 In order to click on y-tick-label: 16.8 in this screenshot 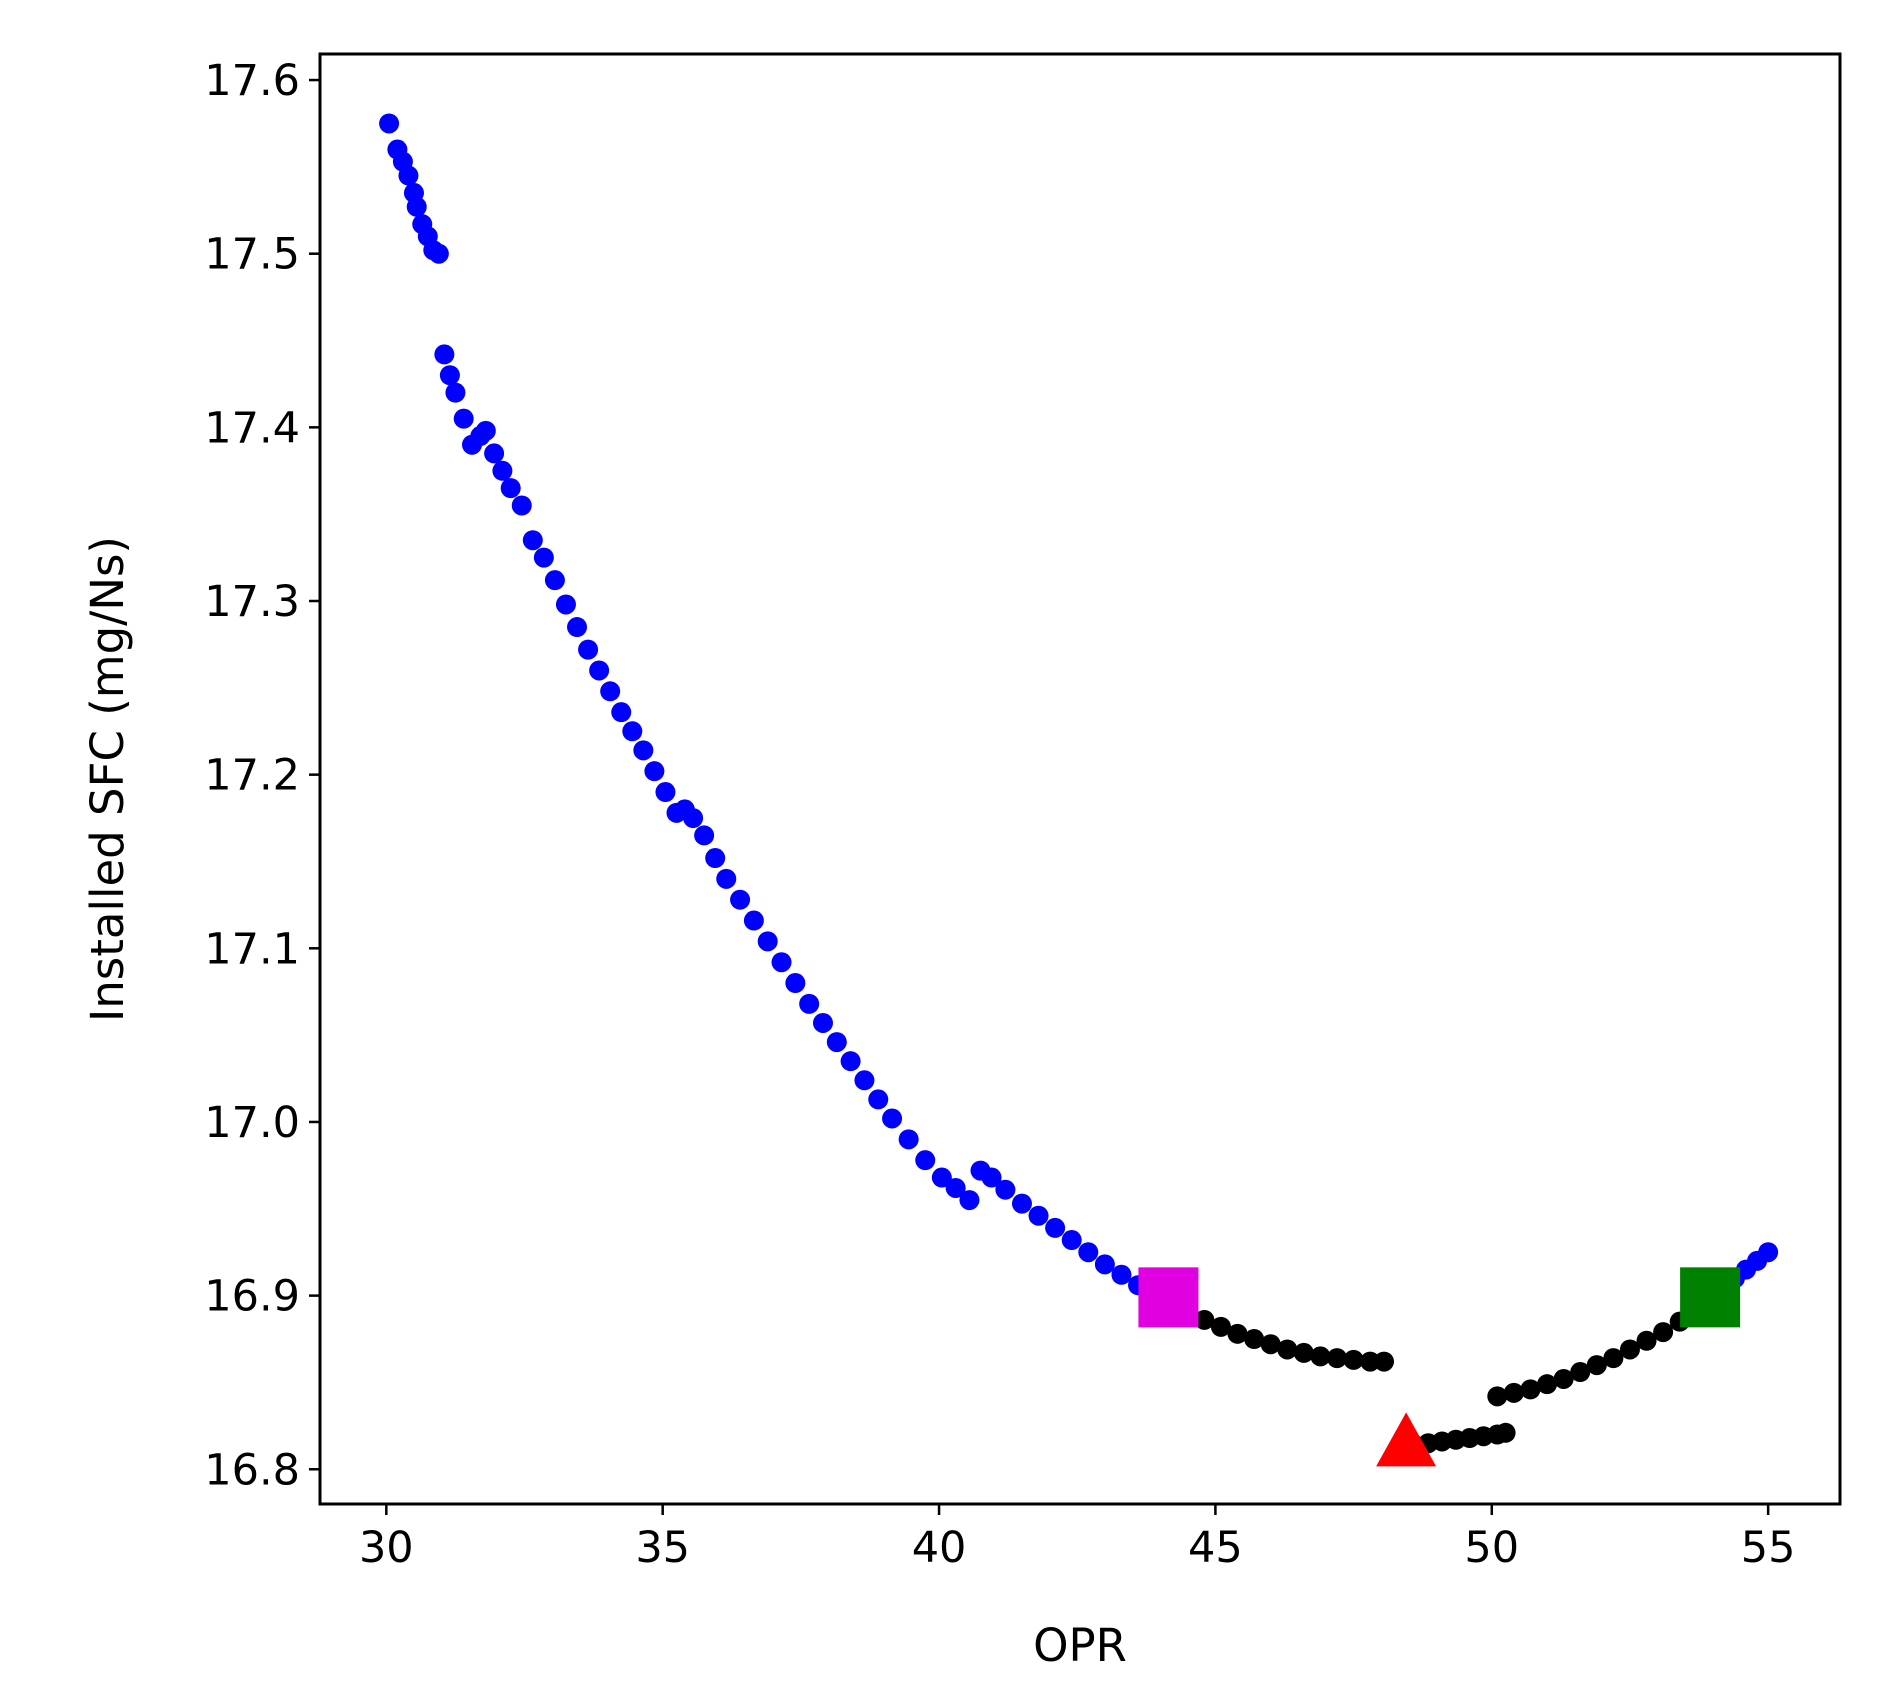, I will do `click(252, 1470)`.